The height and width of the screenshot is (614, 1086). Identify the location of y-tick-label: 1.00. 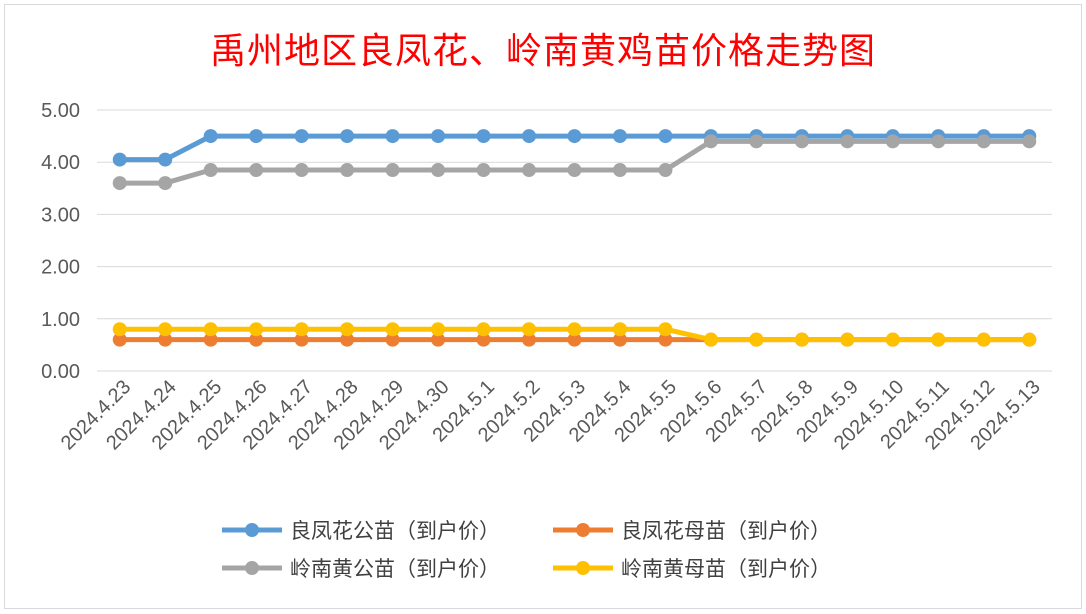
(60, 320).